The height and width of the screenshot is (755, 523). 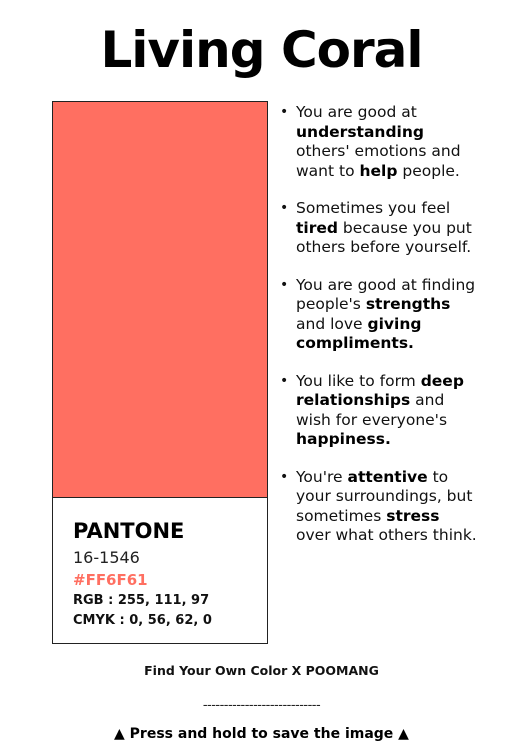 I want to click on trait-text: You're, so click(x=322, y=476).